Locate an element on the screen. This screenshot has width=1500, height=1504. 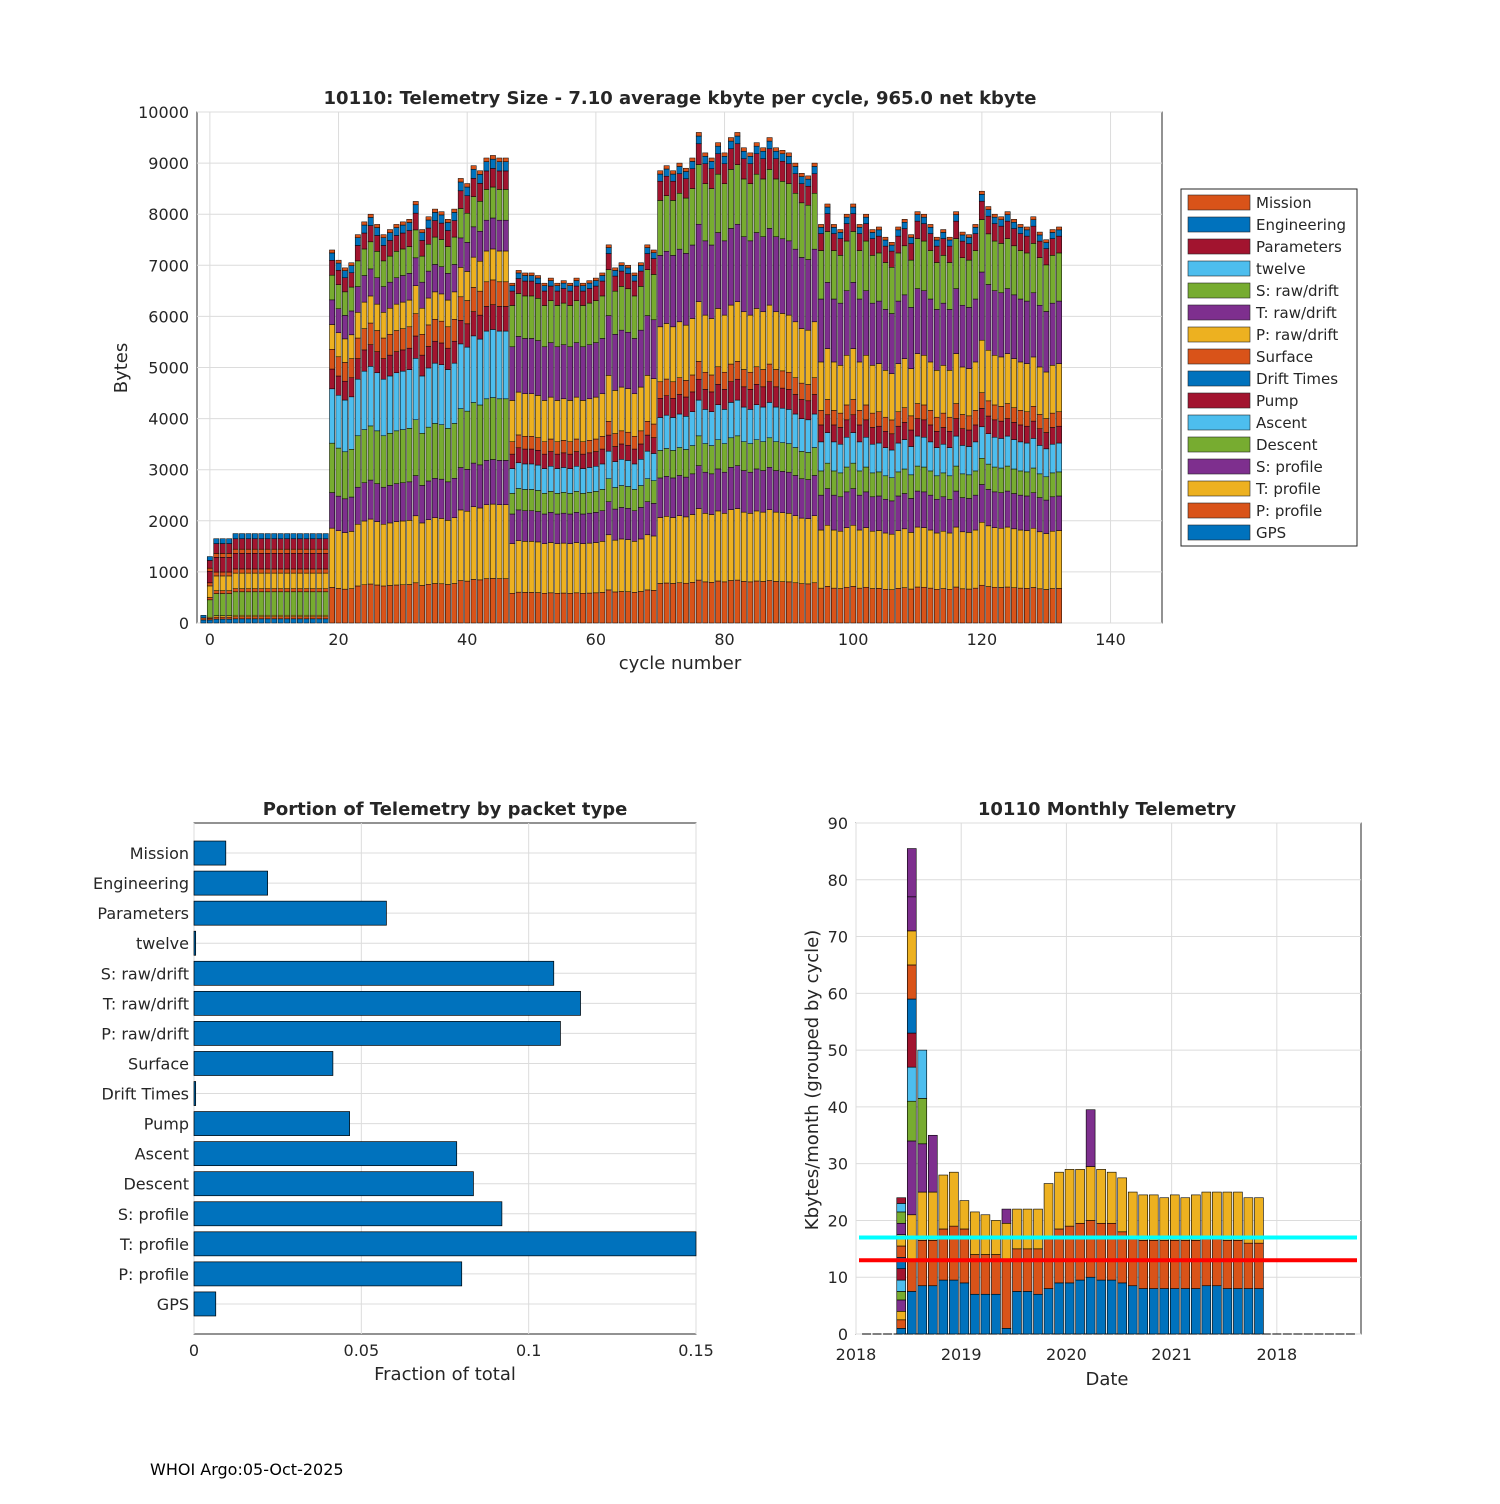
telemetry-size-xlabel: cycle number is located at coordinates (680, 663).